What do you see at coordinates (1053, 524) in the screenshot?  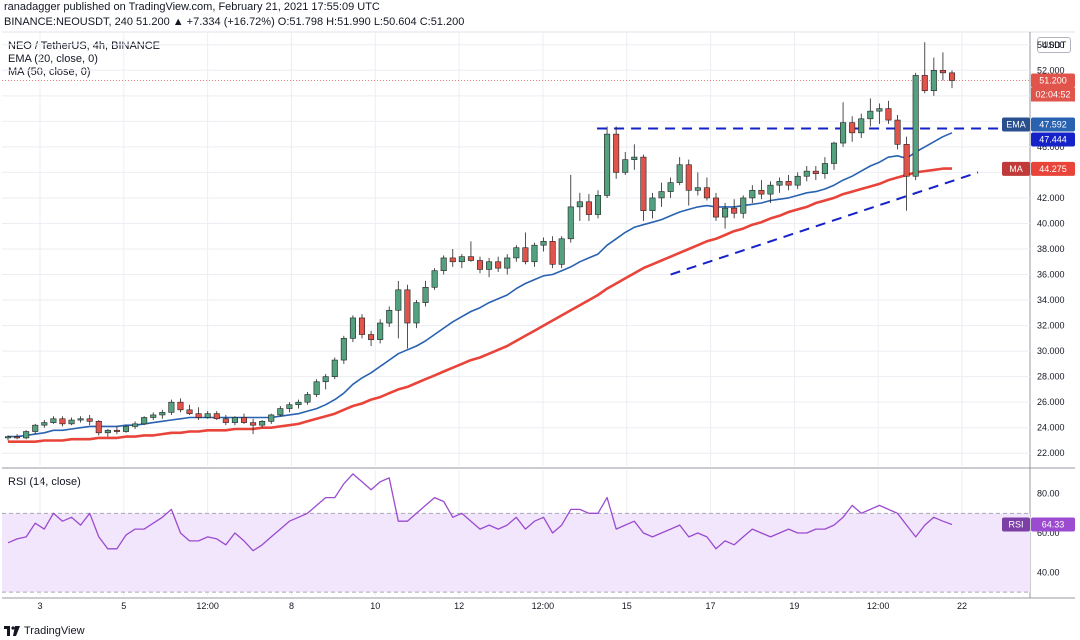 I see `rsi-value: 64.33` at bounding box center [1053, 524].